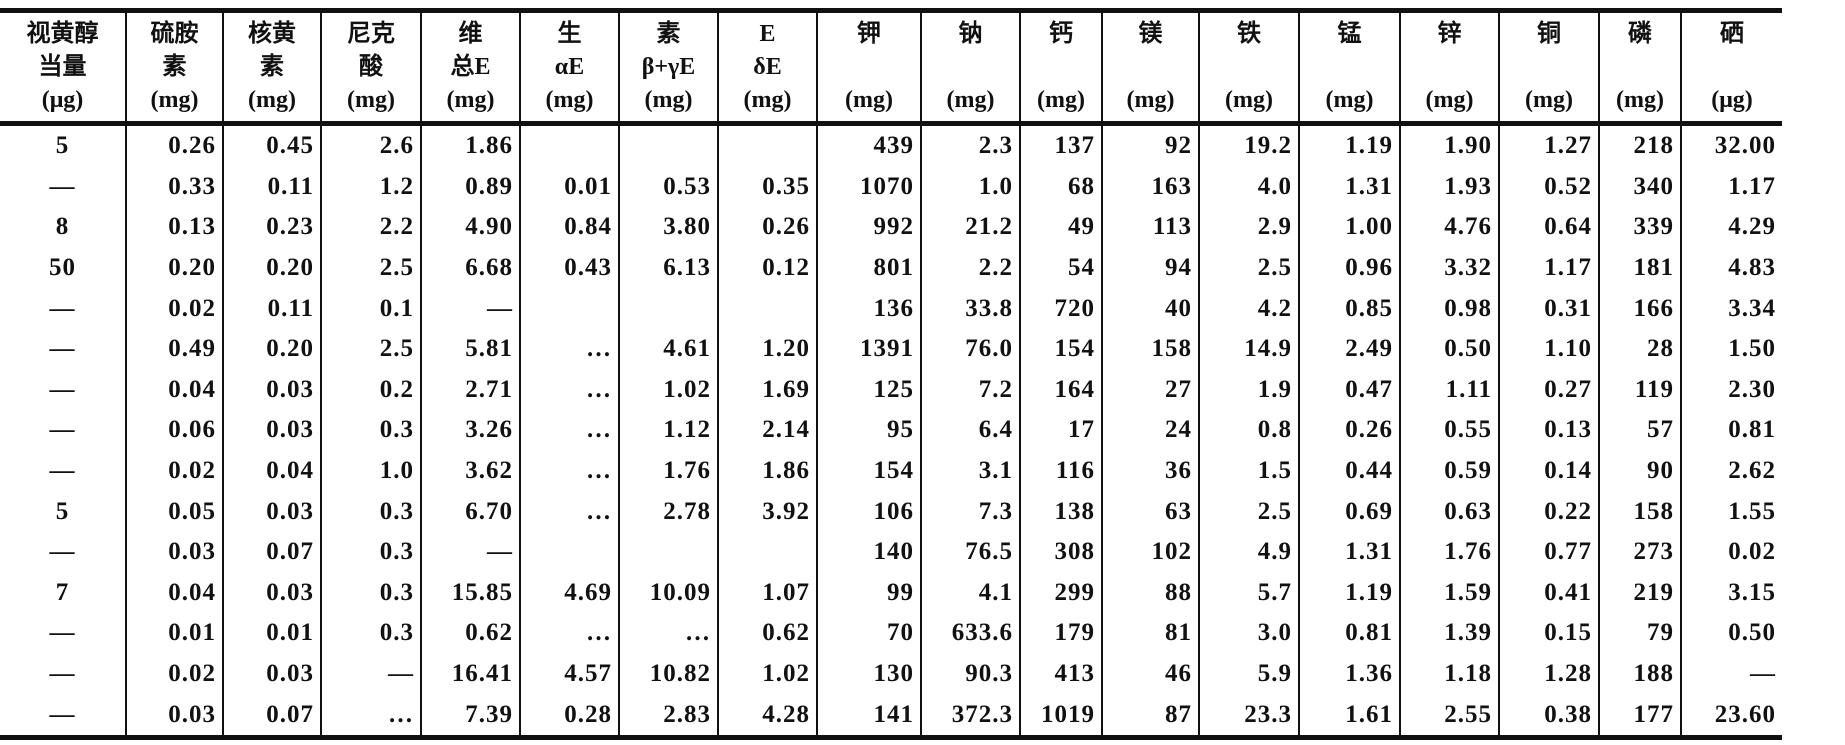 This screenshot has width=1845, height=745. I want to click on table-cell: 0.01, so click(569, 187).